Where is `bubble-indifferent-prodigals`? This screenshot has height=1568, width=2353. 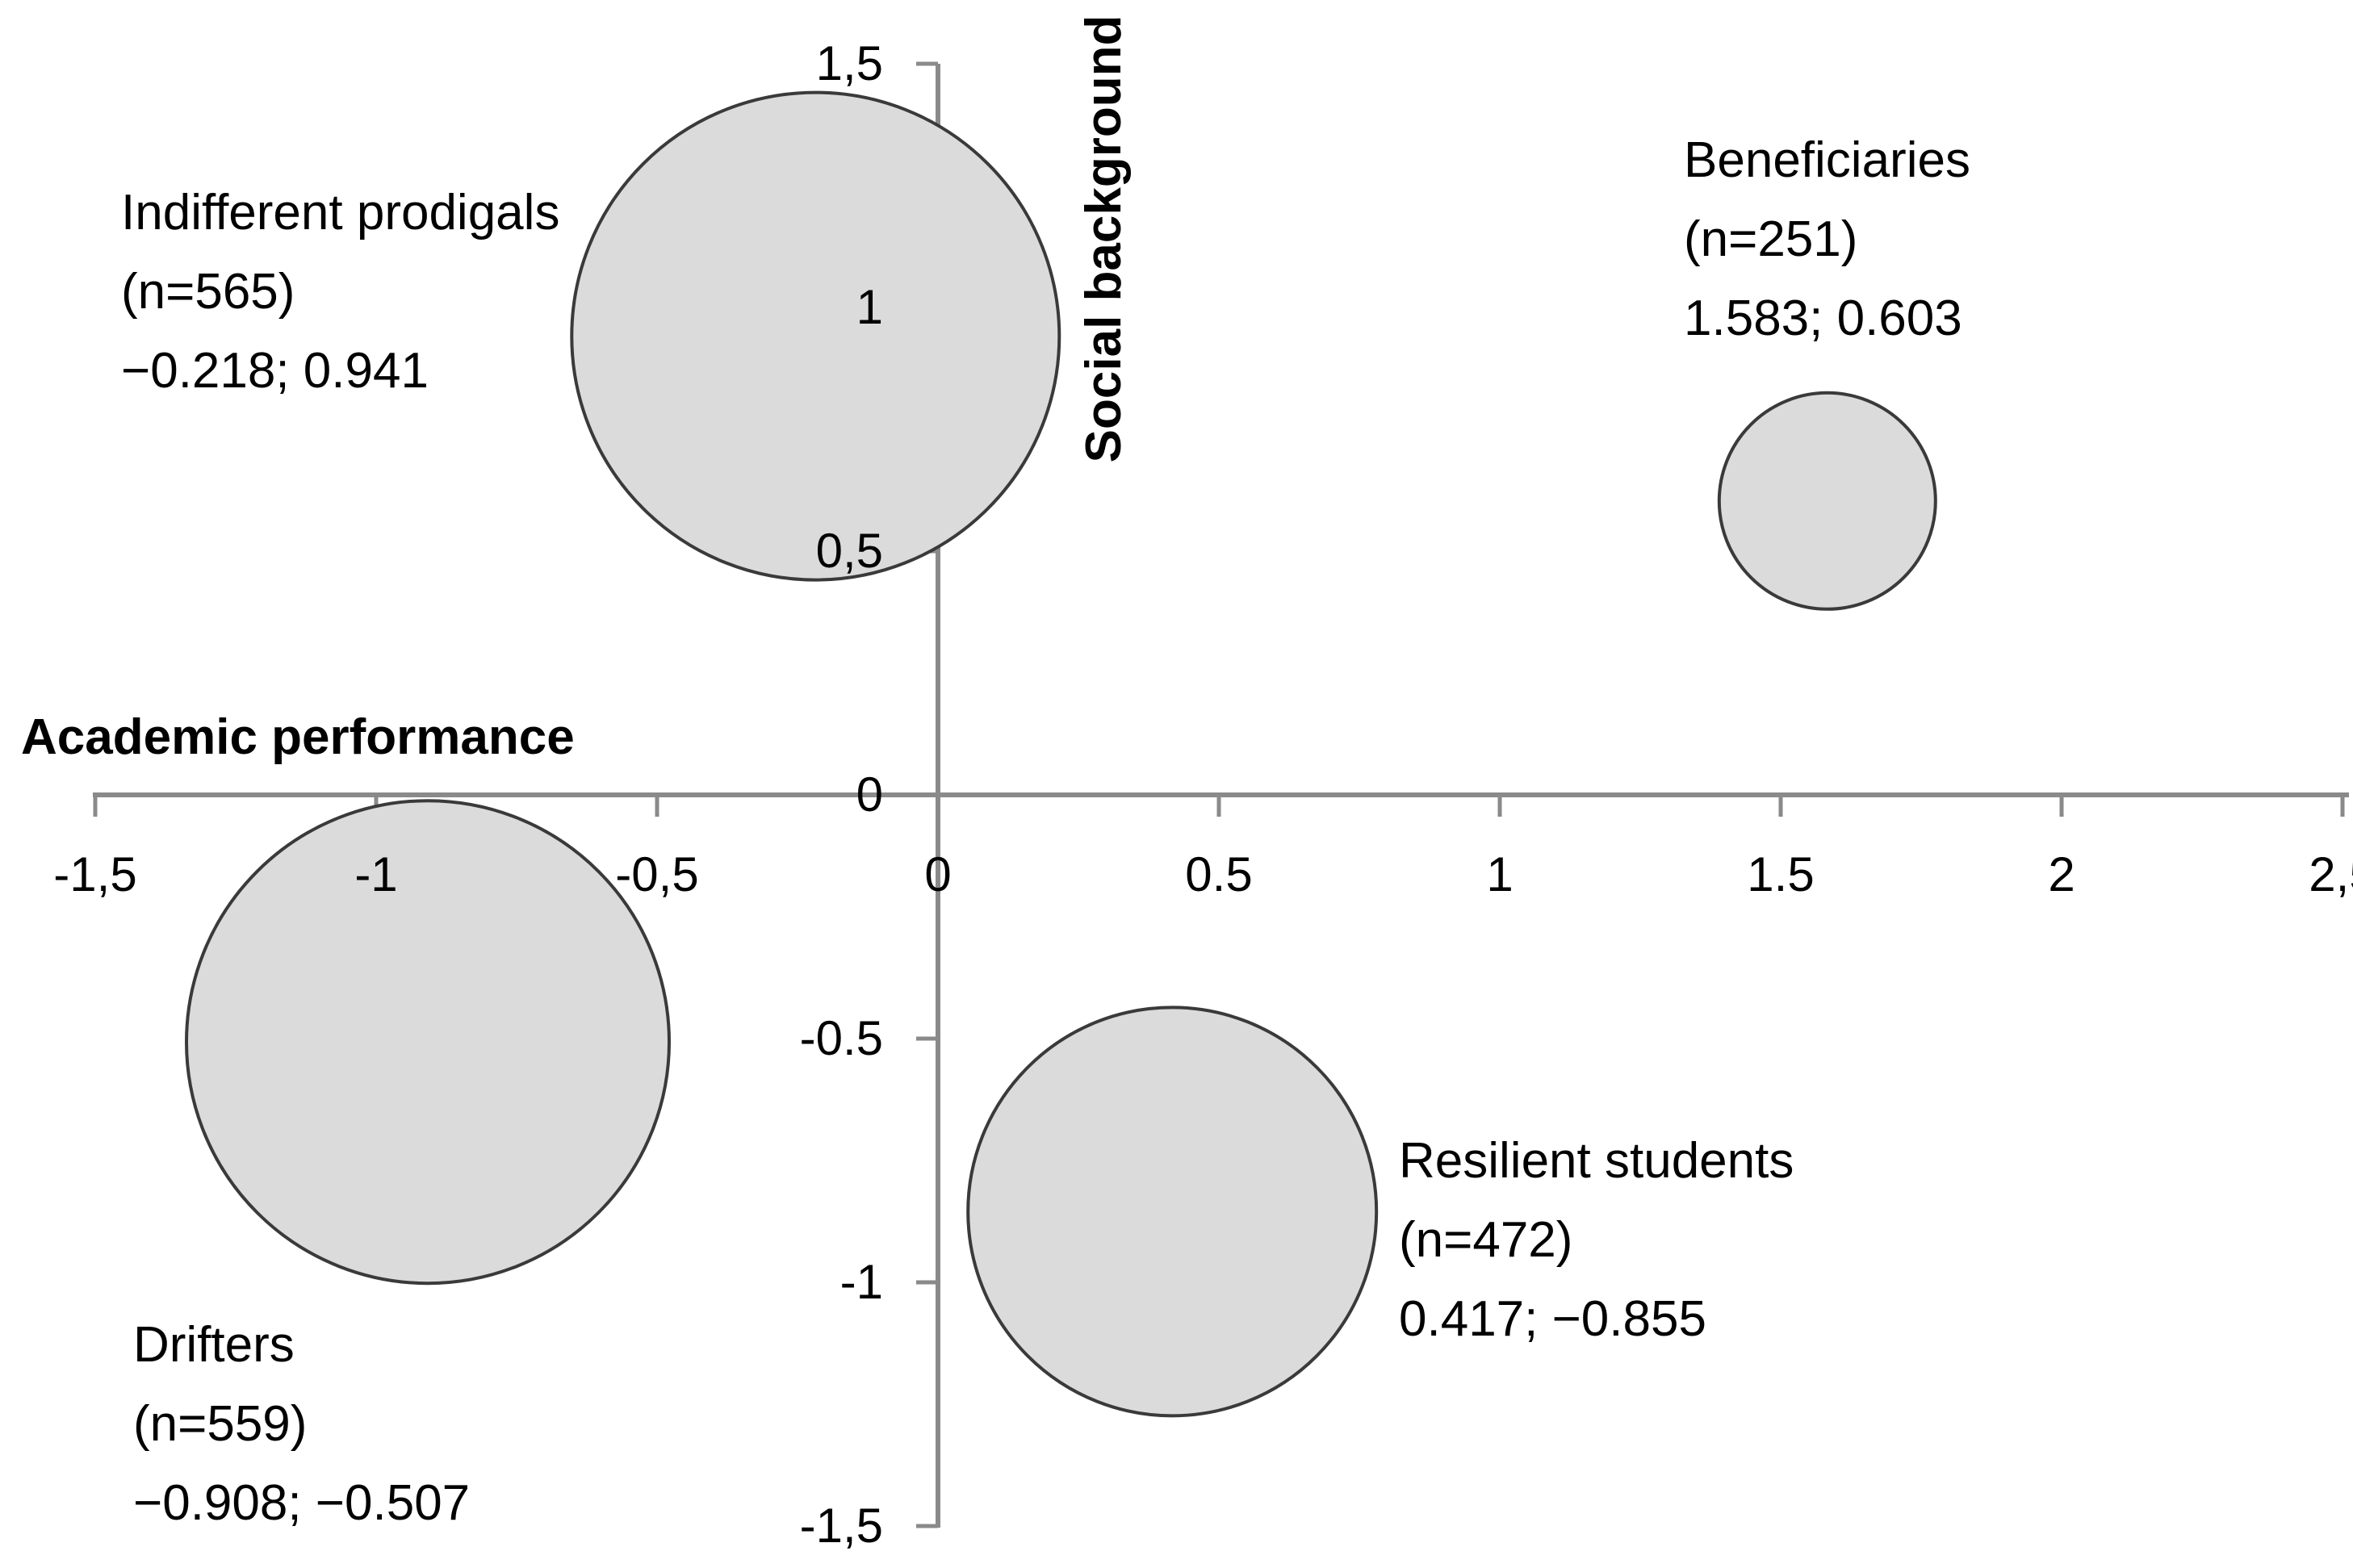 bubble-indifferent-prodigals is located at coordinates (815, 336).